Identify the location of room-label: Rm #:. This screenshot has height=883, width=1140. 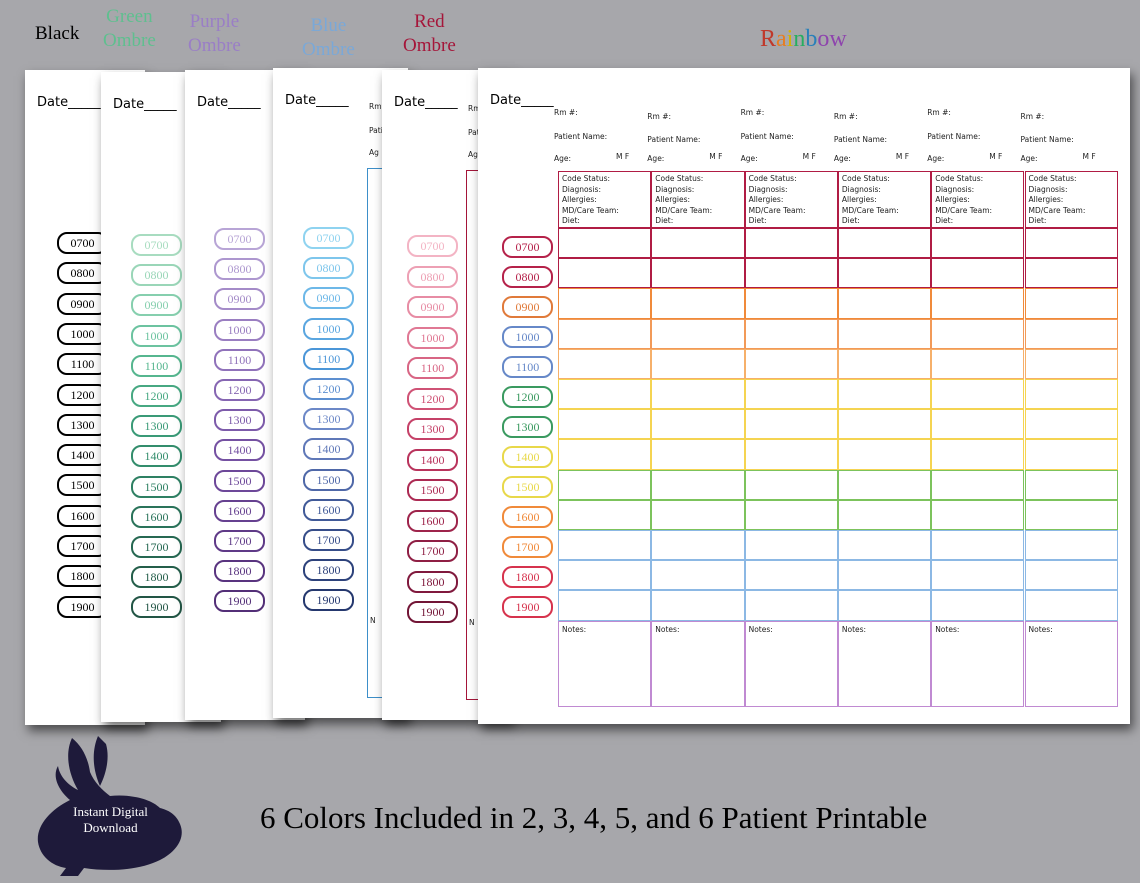
(659, 116).